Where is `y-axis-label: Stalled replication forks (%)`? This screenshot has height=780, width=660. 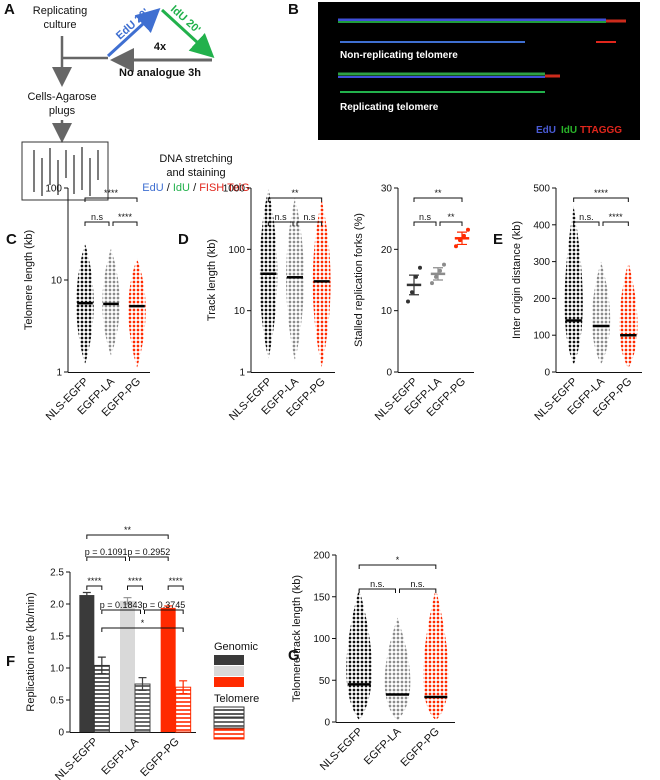
y-axis-label: Stalled replication forks (%) is located at coordinates (359, 280).